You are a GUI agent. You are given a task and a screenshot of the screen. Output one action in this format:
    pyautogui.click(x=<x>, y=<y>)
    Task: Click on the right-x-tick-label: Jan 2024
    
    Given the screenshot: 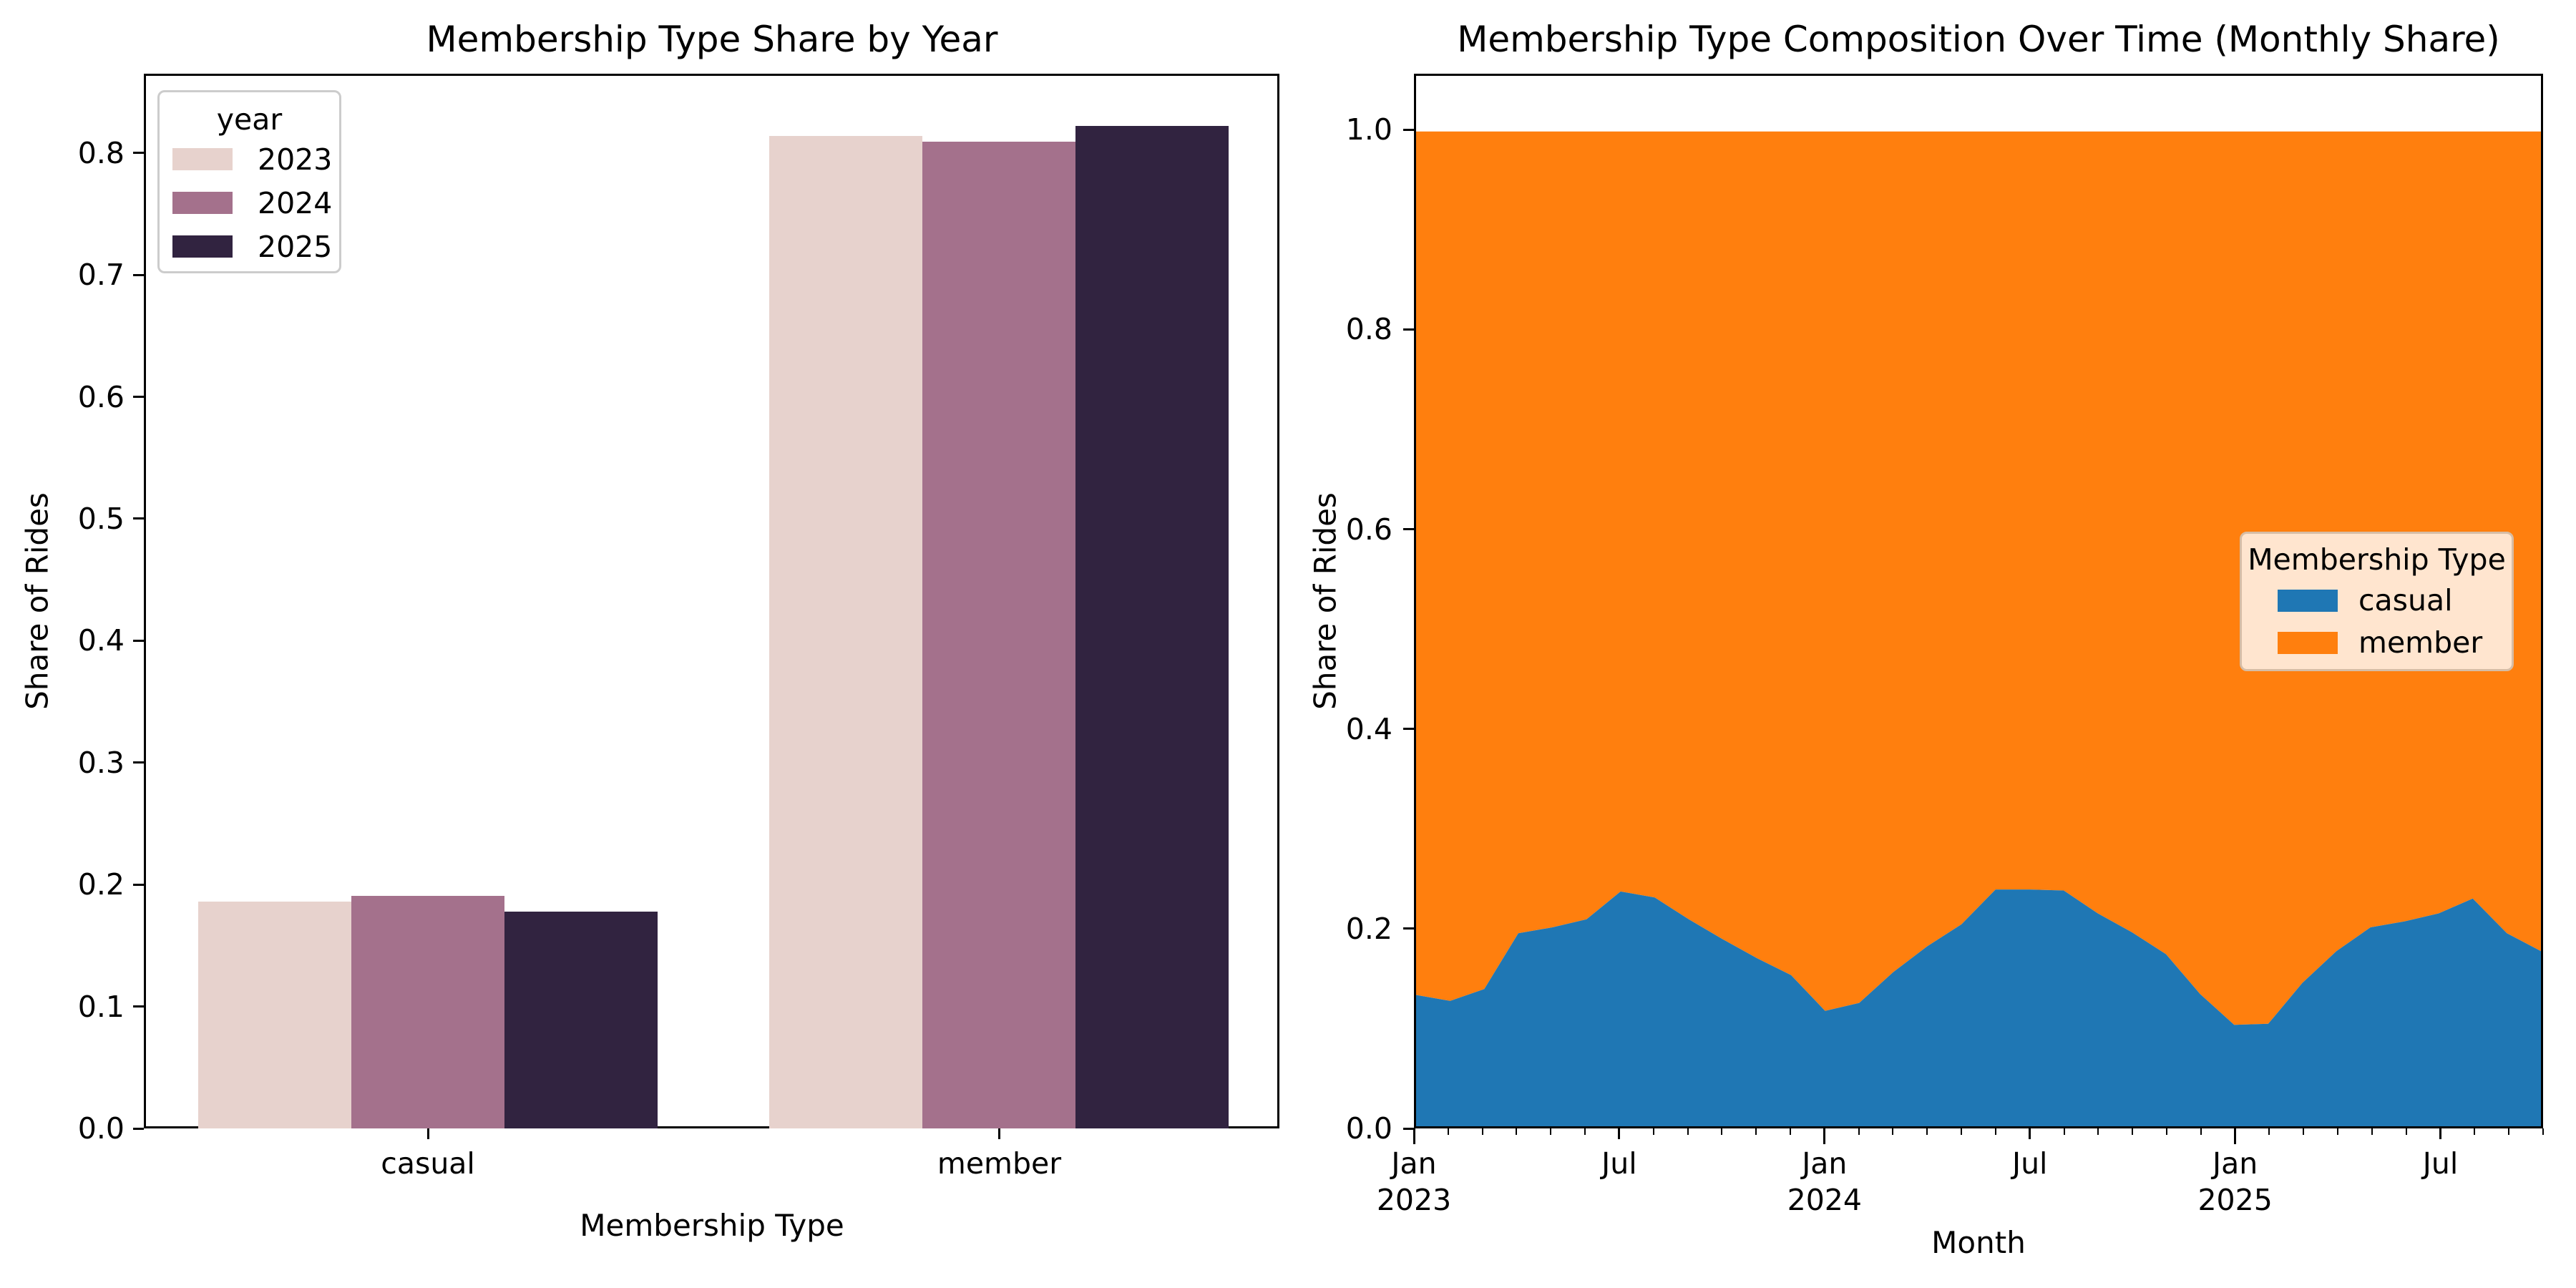 What is the action you would take?
    pyautogui.click(x=1824, y=1182)
    